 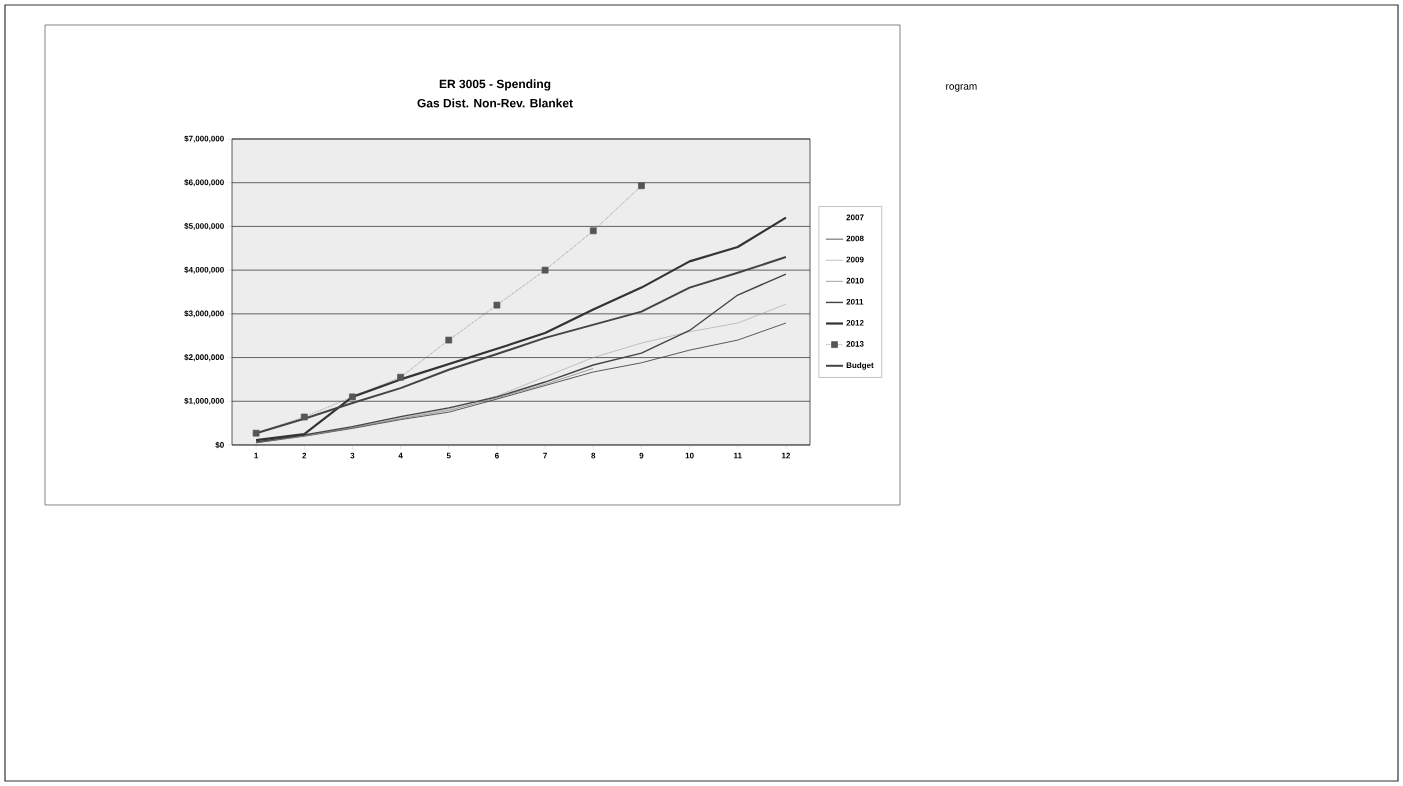 What do you see at coordinates (400, 455) in the screenshot?
I see `x-tick-label: 4` at bounding box center [400, 455].